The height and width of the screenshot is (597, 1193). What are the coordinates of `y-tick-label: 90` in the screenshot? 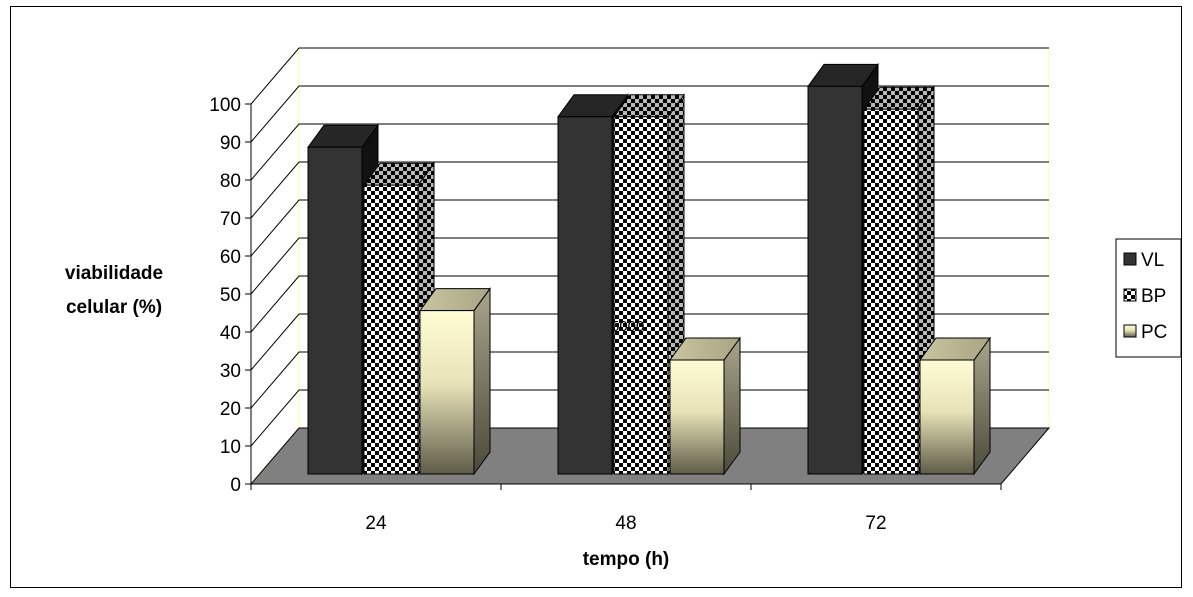 It's located at (230, 143).